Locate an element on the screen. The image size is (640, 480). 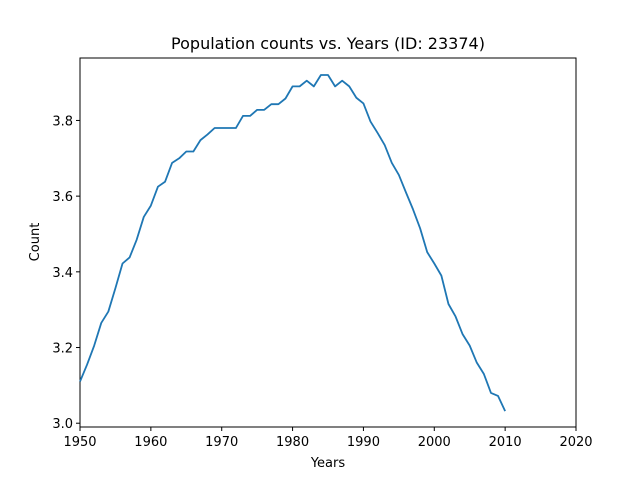
y-axis: 3.0 3.2 3.4 3.6 3.8 is located at coordinates (66, 273).